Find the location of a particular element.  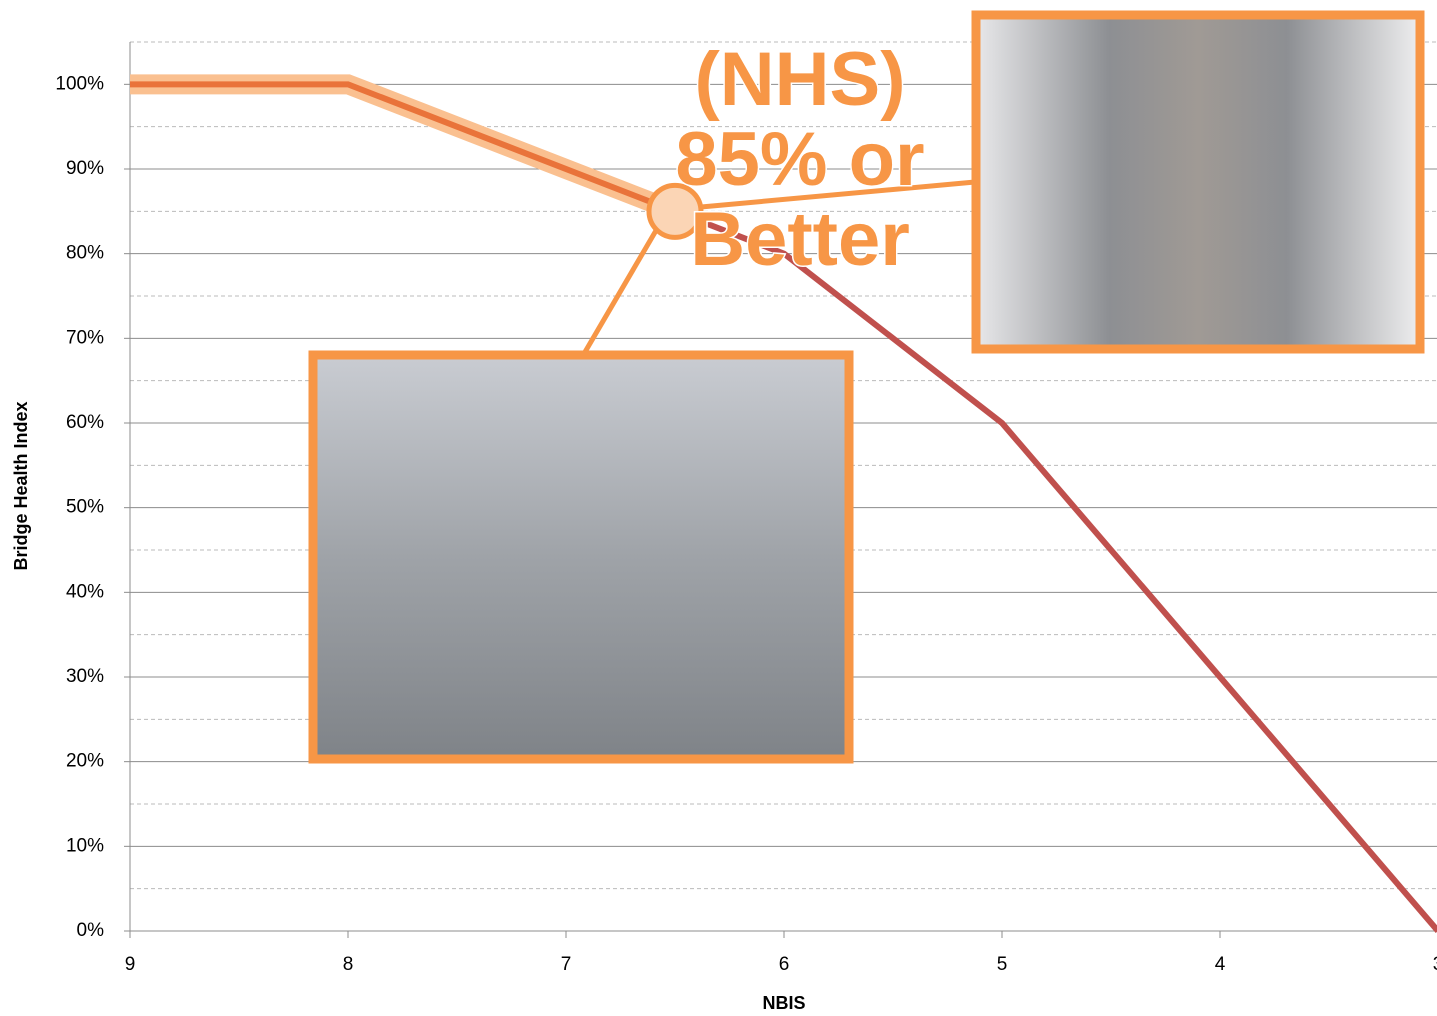

y-tick-label: 0% is located at coordinates (91, 930).